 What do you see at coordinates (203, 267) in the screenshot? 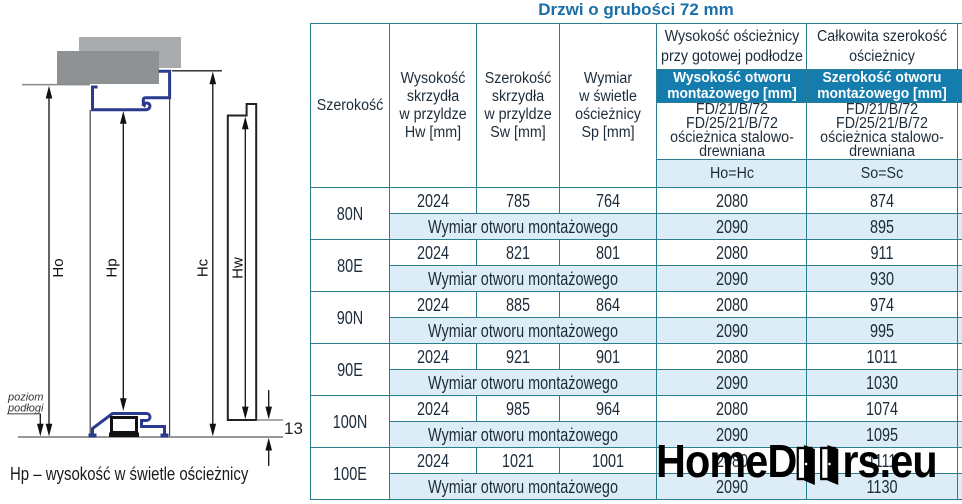
I see `svg-text: Hc` at bounding box center [203, 267].